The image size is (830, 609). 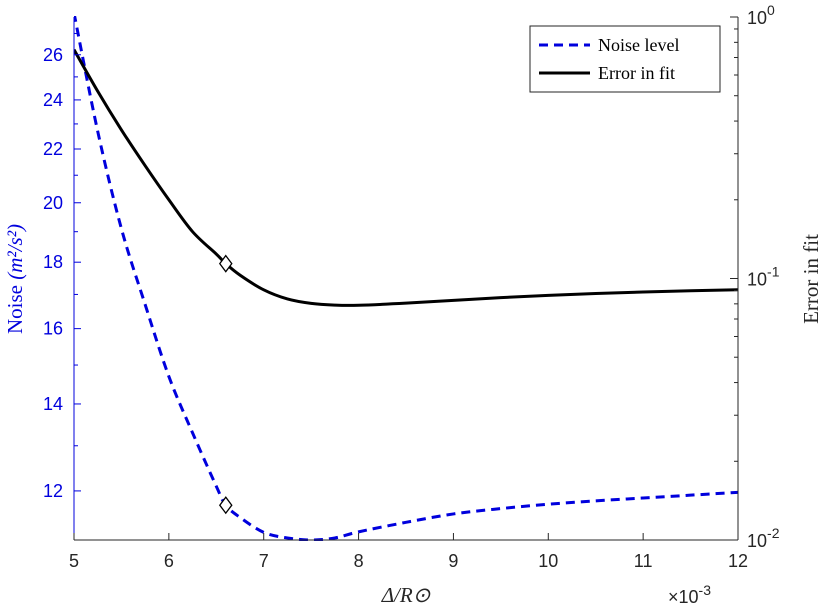 I want to click on x-tick-label: 11, so click(x=643, y=561).